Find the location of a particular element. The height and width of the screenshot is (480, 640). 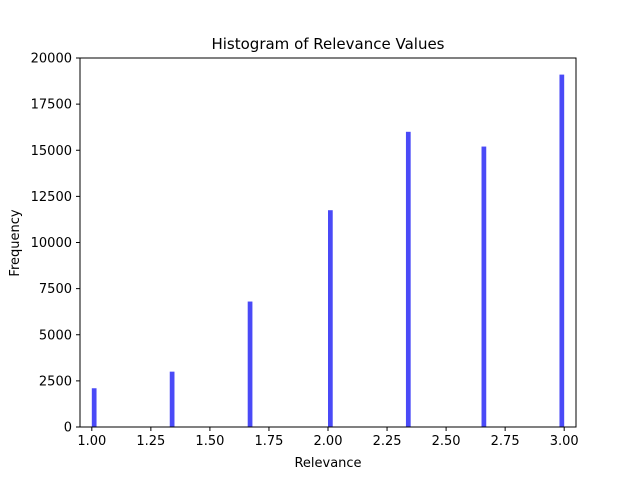

x-tick-label: 2.25 is located at coordinates (387, 441).